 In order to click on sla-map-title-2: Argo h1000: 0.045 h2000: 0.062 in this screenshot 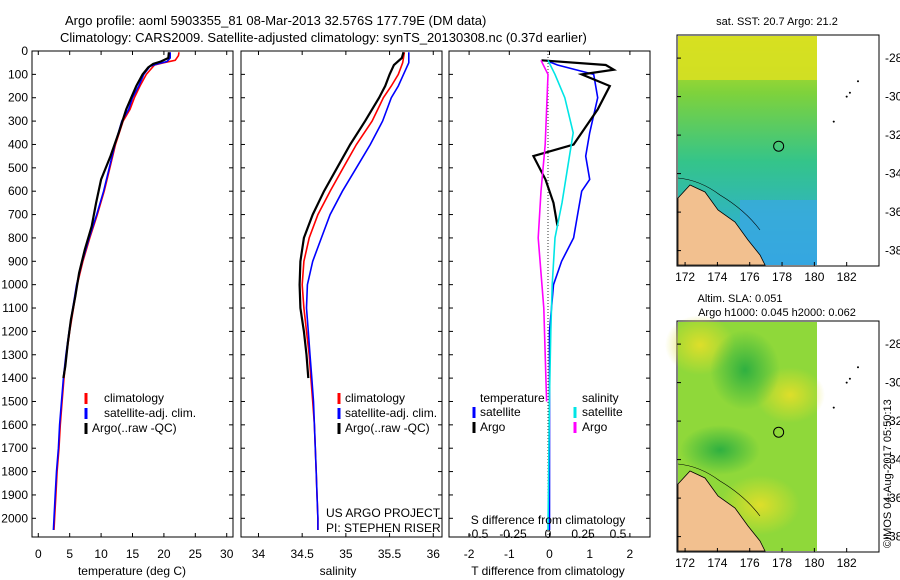, I will do `click(777, 313)`.